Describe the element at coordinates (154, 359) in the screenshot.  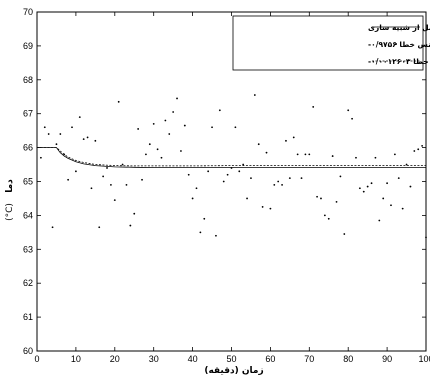
I see `x-tick-label: 30` at that location.